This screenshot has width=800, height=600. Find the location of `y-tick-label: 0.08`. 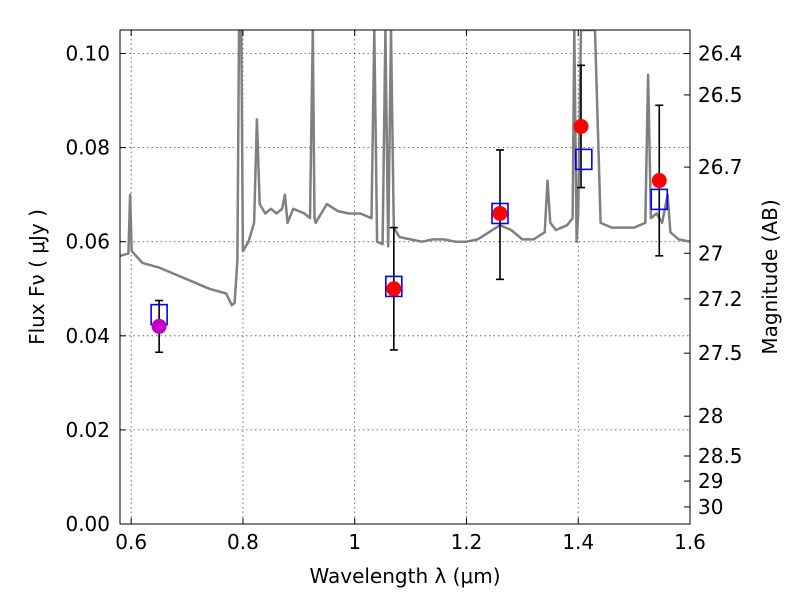

y-tick-label: 0.08 is located at coordinates (87, 148).